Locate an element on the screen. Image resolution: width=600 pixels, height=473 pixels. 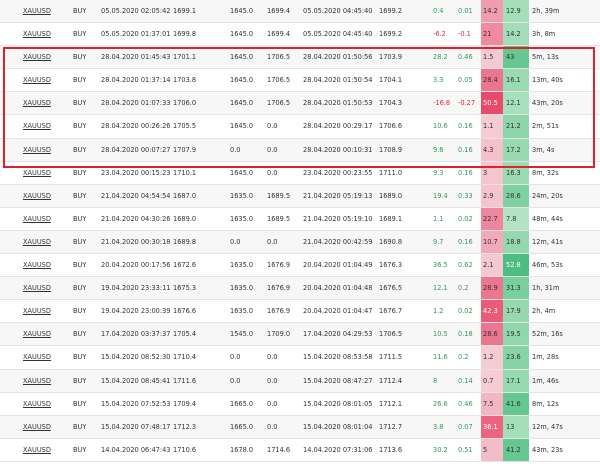
mfe-cell: 12.9 is located at coordinates (516, 12).